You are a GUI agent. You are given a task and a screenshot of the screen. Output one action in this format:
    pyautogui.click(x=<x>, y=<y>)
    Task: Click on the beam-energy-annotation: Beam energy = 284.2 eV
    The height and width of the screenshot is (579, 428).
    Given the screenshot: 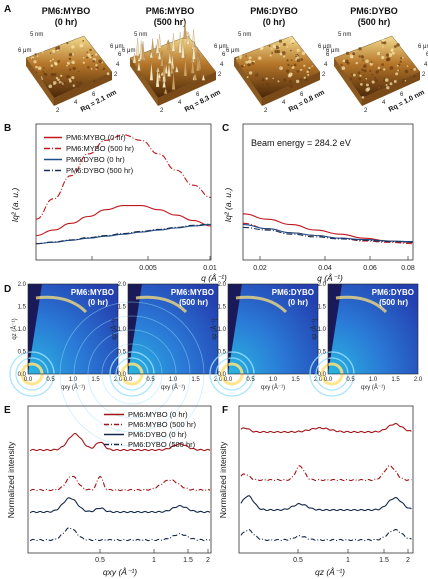 What is the action you would take?
    pyautogui.click(x=301, y=143)
    